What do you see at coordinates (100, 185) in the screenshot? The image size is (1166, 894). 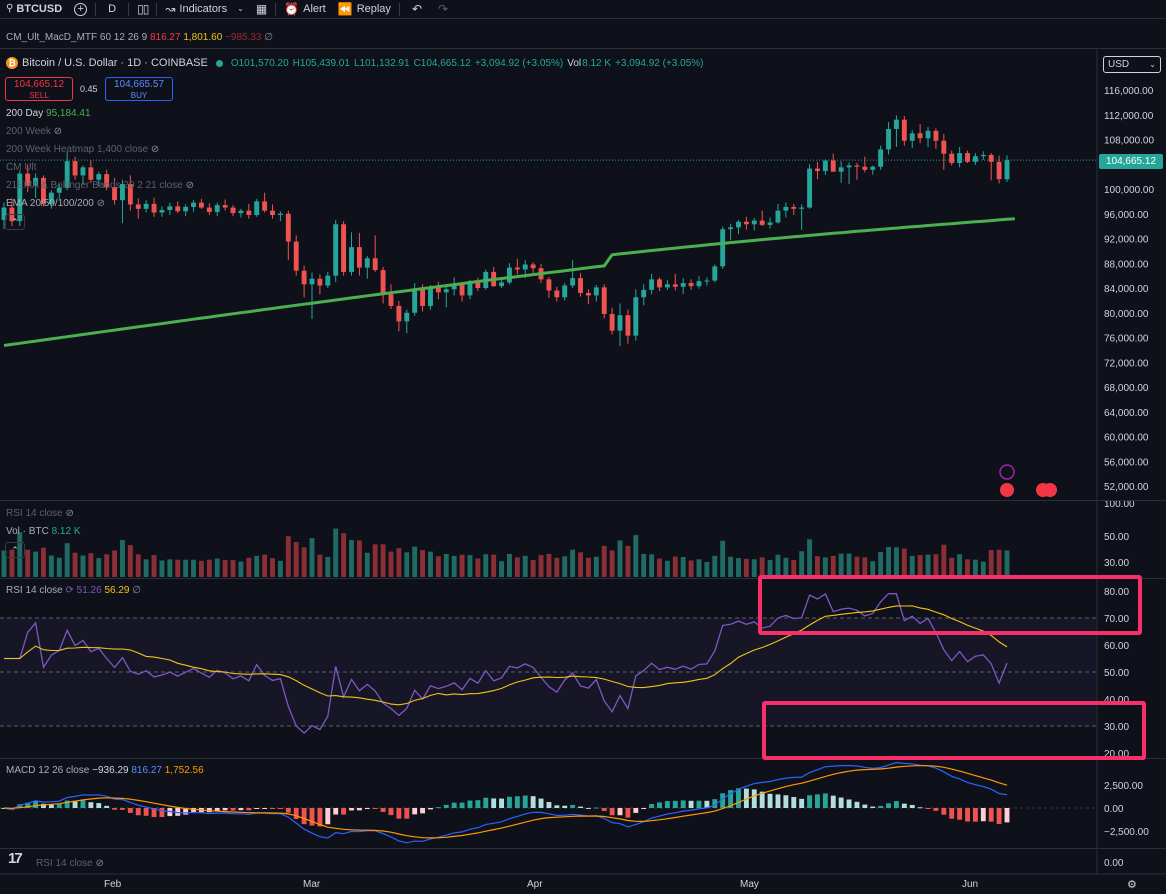 I see `ema-bb-legend: 21EMA & Bollinger Bands 20 2 21 close ⊘` at bounding box center [100, 185].